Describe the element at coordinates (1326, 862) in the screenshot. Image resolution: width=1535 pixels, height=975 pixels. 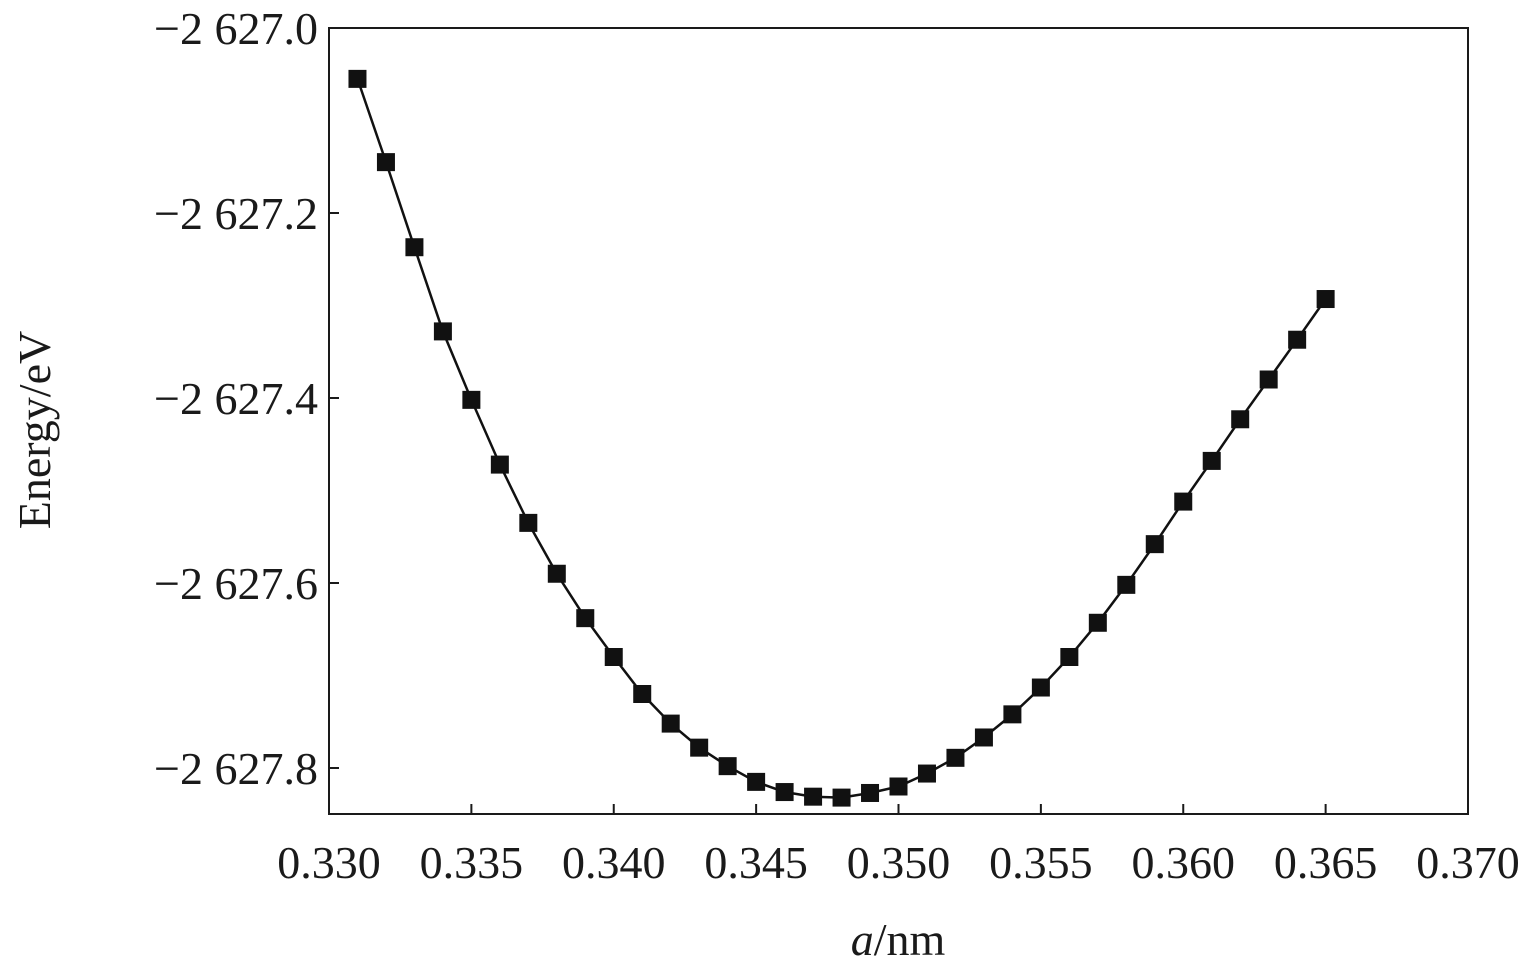
I see `x-tick-label: 0.365` at that location.